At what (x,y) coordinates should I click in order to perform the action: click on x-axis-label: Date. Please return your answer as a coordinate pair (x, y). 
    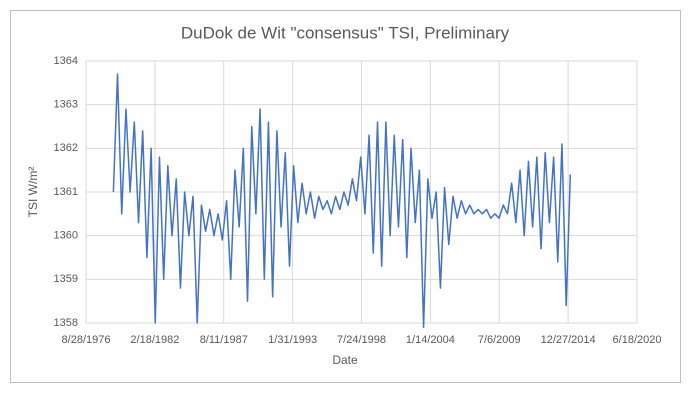
    Looking at the image, I should click on (345, 360).